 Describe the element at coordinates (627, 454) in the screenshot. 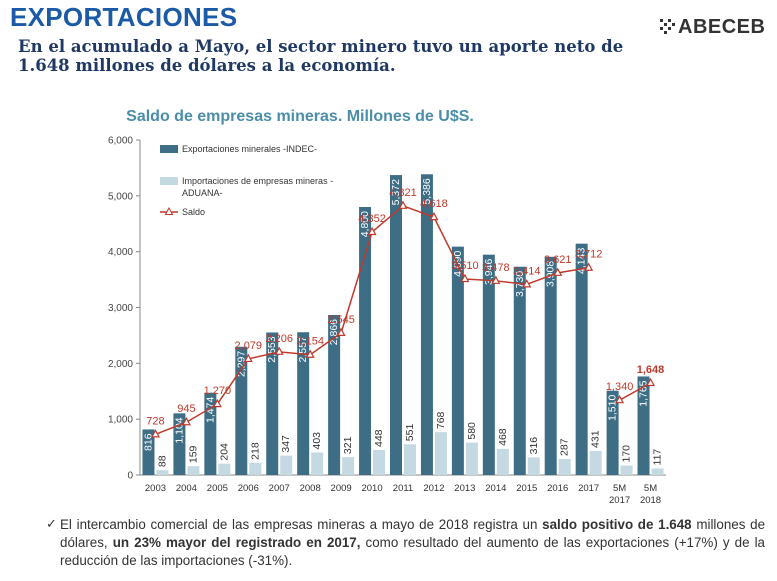

I see `import-value-label: 170` at that location.